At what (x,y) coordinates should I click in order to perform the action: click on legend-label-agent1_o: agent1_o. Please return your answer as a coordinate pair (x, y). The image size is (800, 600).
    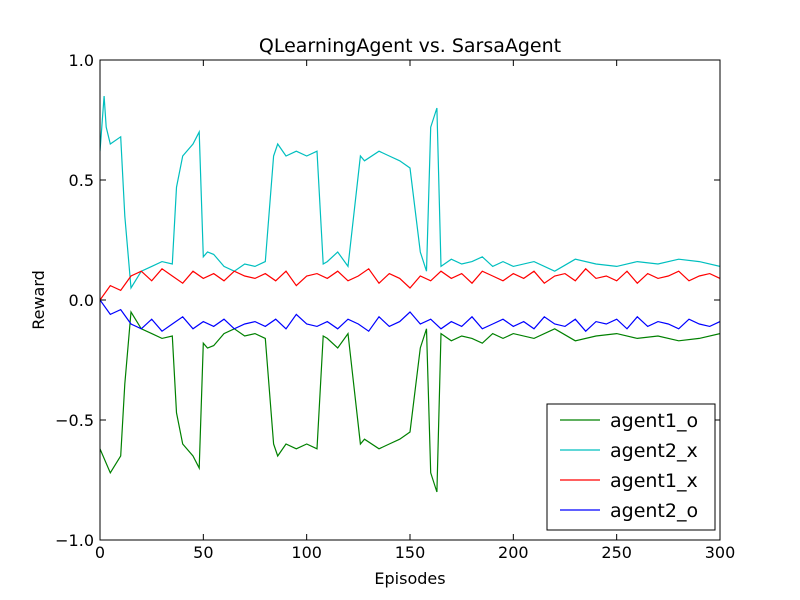
    Looking at the image, I should click on (654, 421).